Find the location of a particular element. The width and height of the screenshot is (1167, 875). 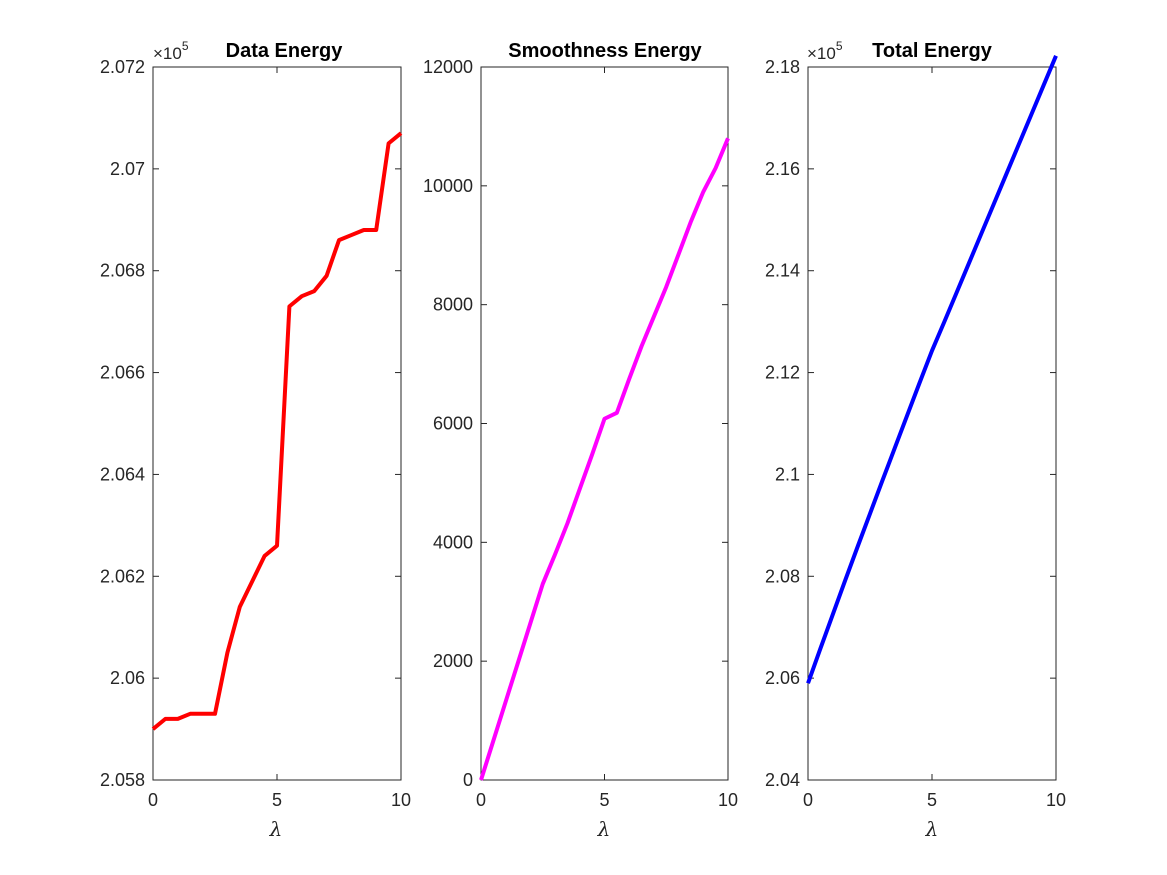

y-tick-label: 12000 is located at coordinates (448, 67).